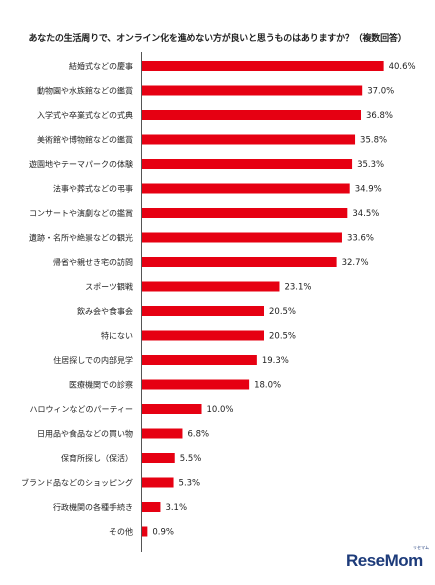  What do you see at coordinates (105, 311) in the screenshot?
I see `category-label: 飲み会や食事会` at bounding box center [105, 311].